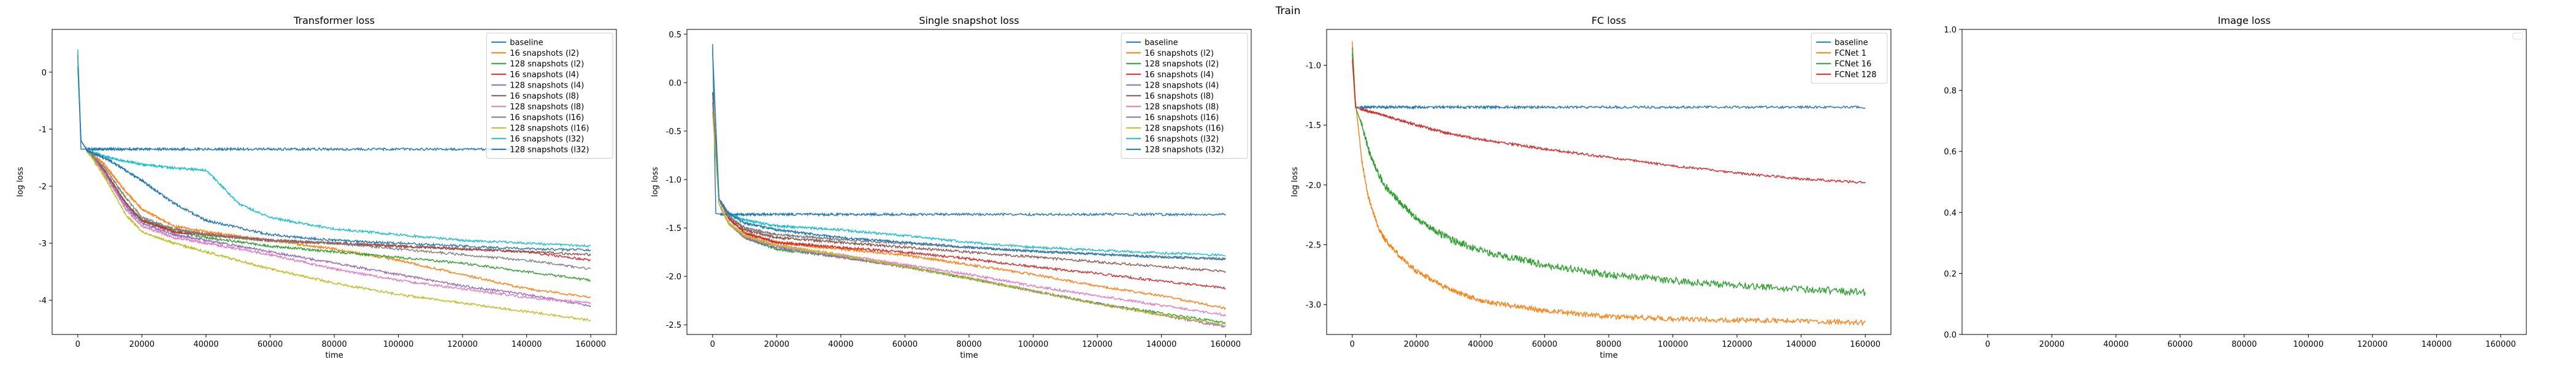  Describe the element at coordinates (1288, 11) in the screenshot. I see `figure-suptitle: Train` at that location.